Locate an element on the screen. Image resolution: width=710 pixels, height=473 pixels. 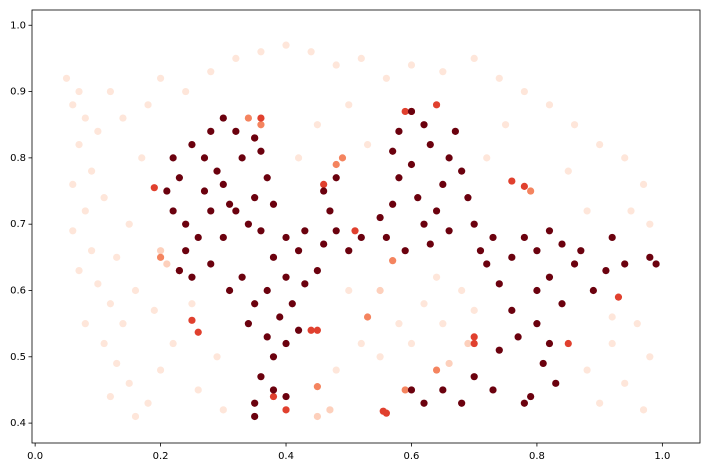
x-tick-label: 0.4 is located at coordinates (286, 456).